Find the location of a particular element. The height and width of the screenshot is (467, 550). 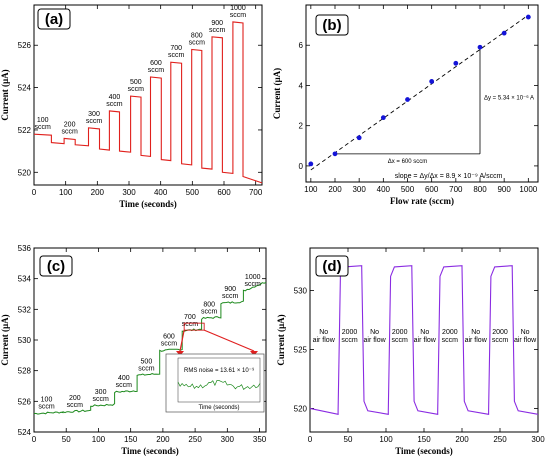

inset-frame is located at coordinates (215, 383).